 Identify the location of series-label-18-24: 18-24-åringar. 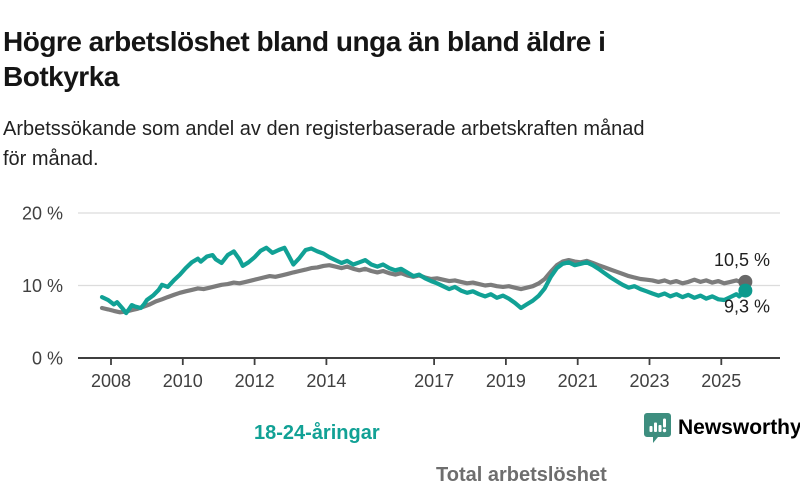
(317, 433).